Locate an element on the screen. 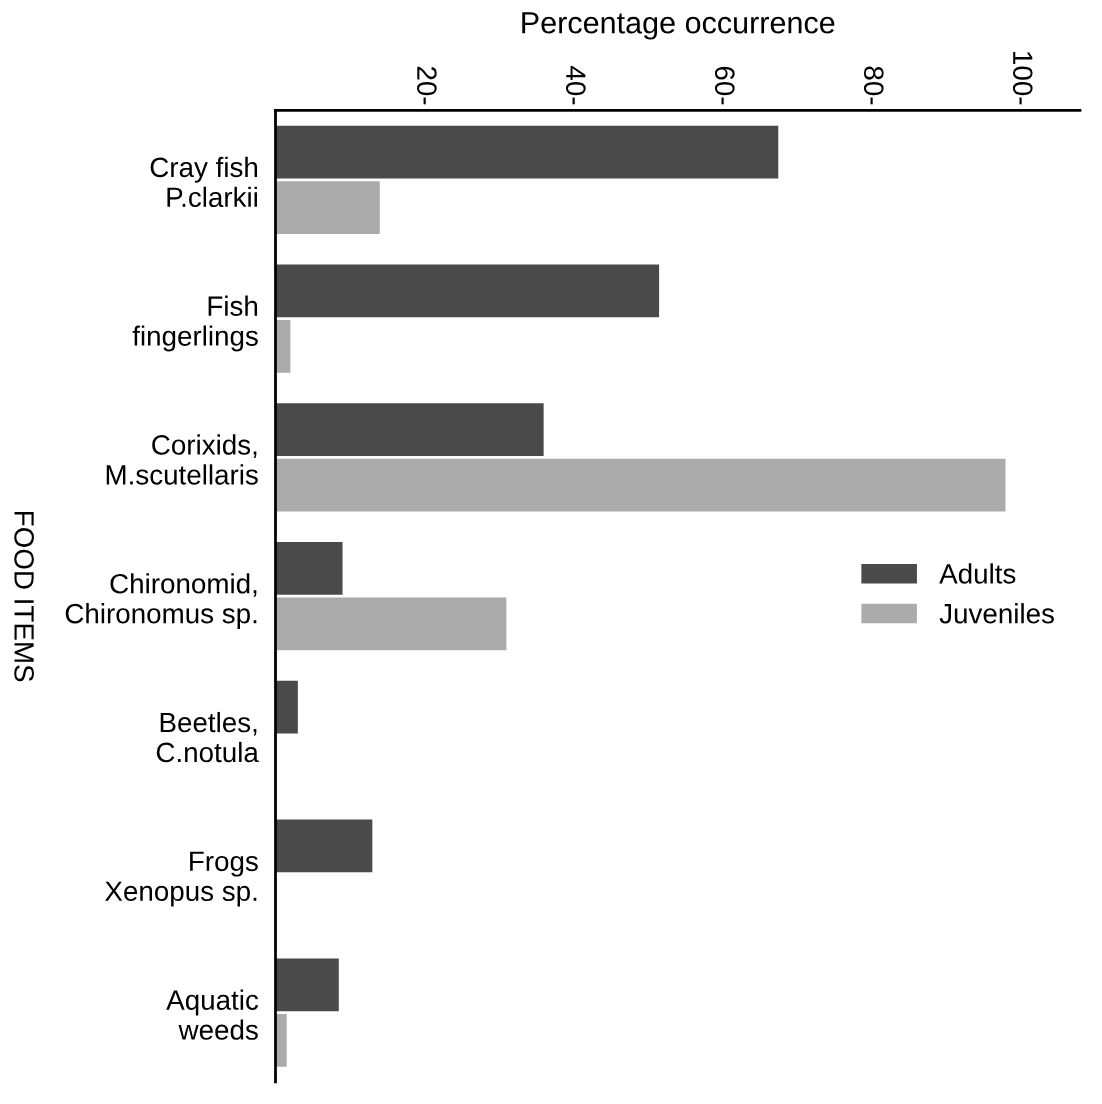  x-tick-label: 80- is located at coordinates (873, 85).